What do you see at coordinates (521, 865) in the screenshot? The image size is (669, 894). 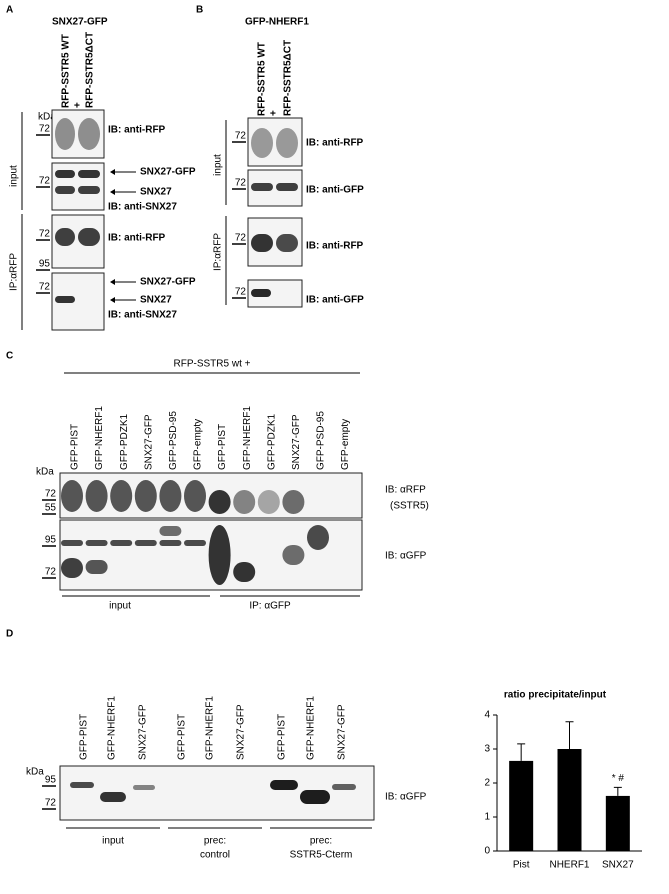 I see `x-tick-label: Pist` at bounding box center [521, 865].